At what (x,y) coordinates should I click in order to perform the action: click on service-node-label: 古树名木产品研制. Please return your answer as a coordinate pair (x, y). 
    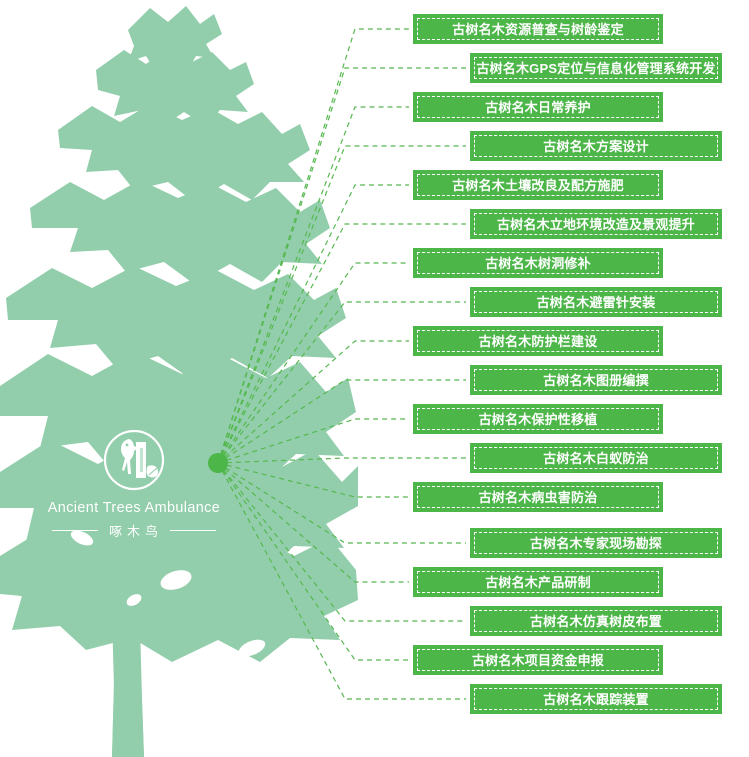
    Looking at the image, I should click on (538, 582).